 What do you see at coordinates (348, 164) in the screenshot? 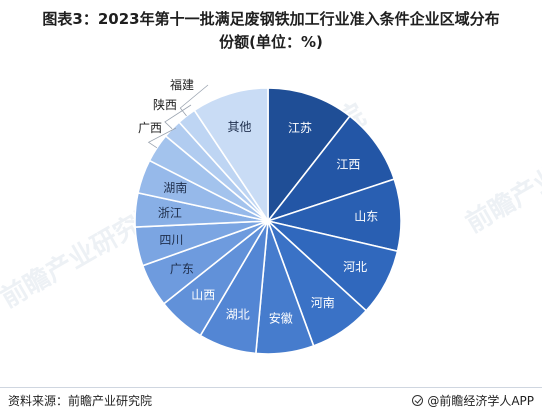
I see `pie-label-1: 江西` at bounding box center [348, 164].